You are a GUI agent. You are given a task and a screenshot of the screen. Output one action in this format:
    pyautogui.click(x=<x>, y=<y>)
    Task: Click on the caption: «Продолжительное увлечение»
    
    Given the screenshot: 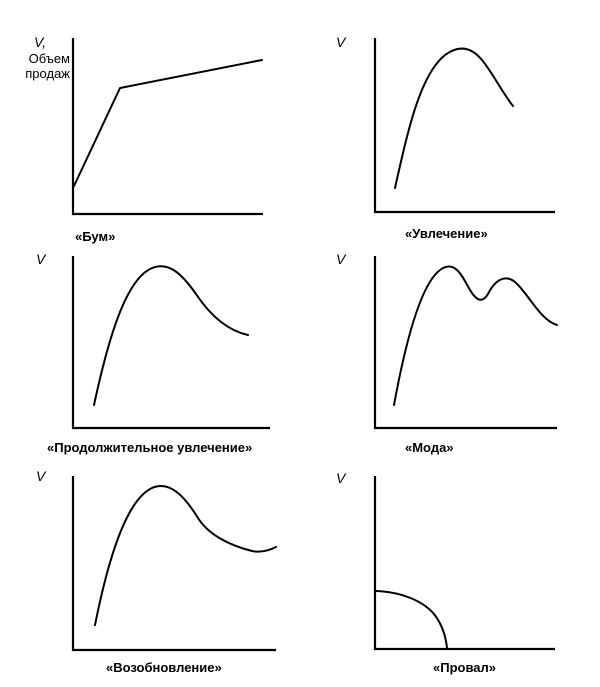 What is the action you would take?
    pyautogui.click(x=150, y=447)
    